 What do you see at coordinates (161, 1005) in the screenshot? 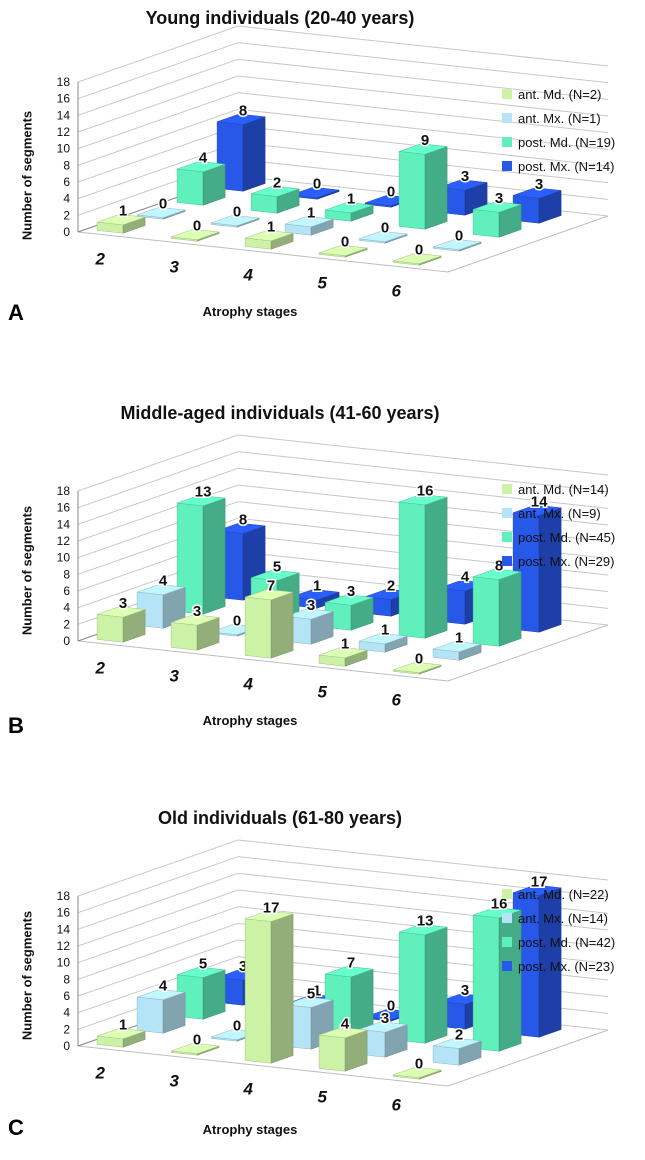
I see `bar-ant-mx: 4` at bounding box center [161, 1005].